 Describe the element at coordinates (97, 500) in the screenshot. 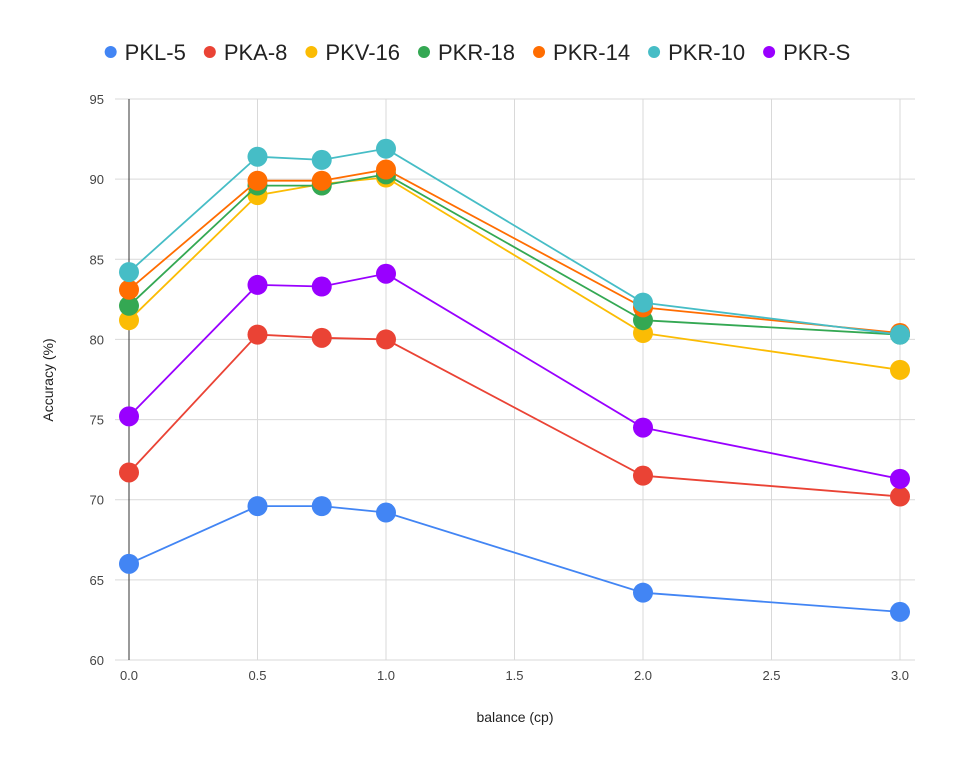

I see `y-tick-label: 70` at that location.